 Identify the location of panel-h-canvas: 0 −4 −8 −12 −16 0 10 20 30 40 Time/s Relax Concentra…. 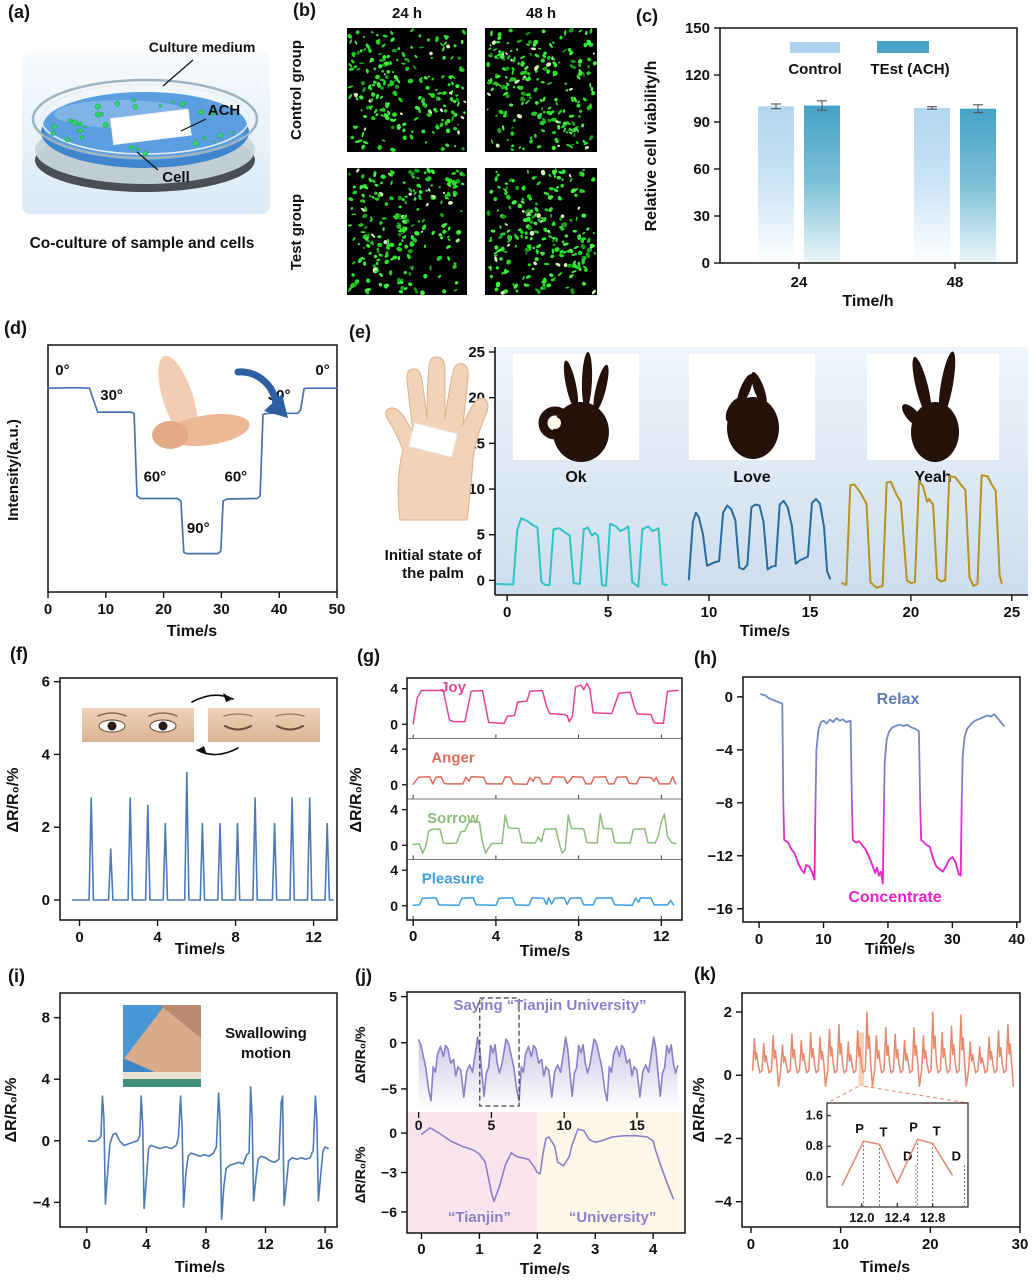
(866, 817).